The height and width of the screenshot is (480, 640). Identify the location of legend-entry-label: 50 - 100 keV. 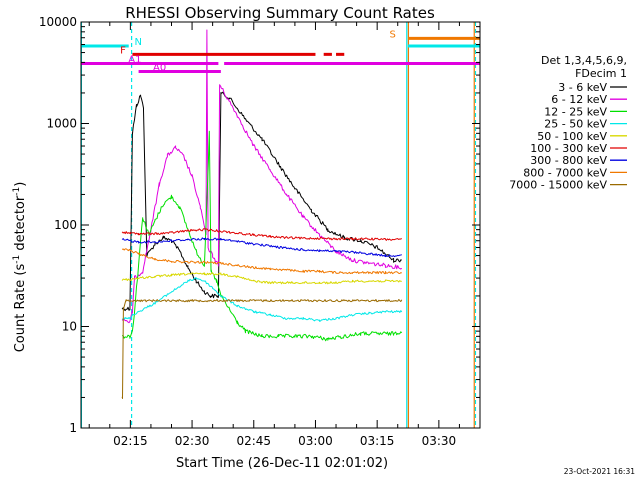
(572, 136).